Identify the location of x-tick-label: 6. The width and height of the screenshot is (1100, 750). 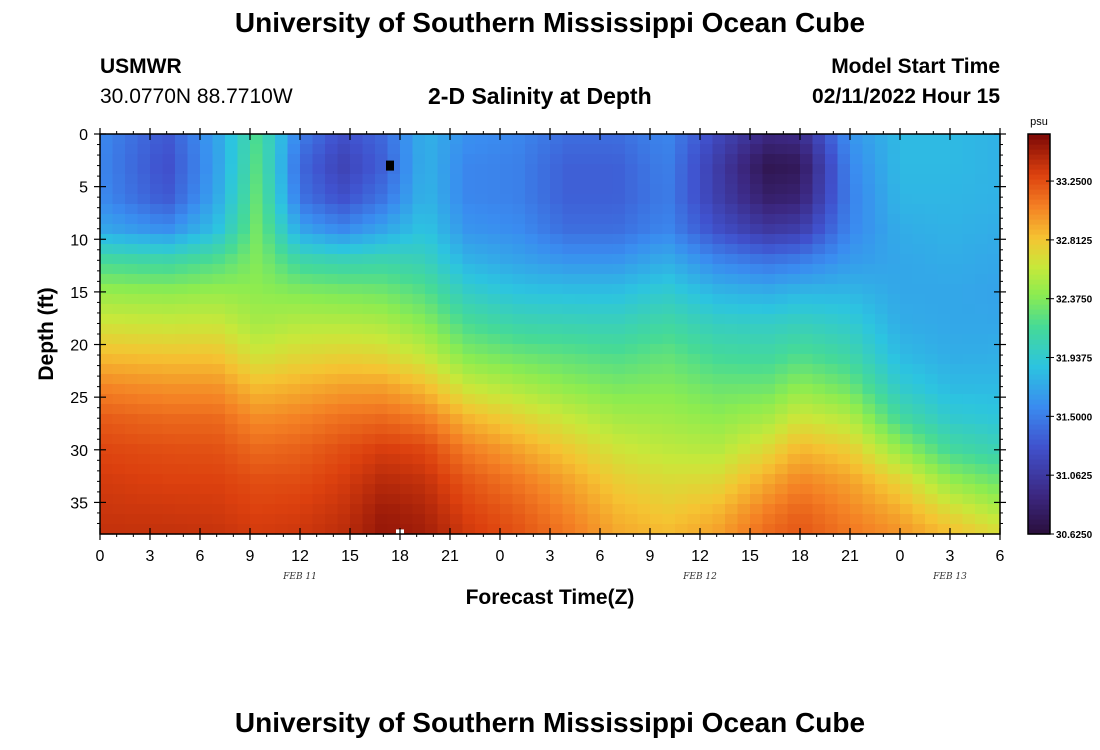
(600, 556).